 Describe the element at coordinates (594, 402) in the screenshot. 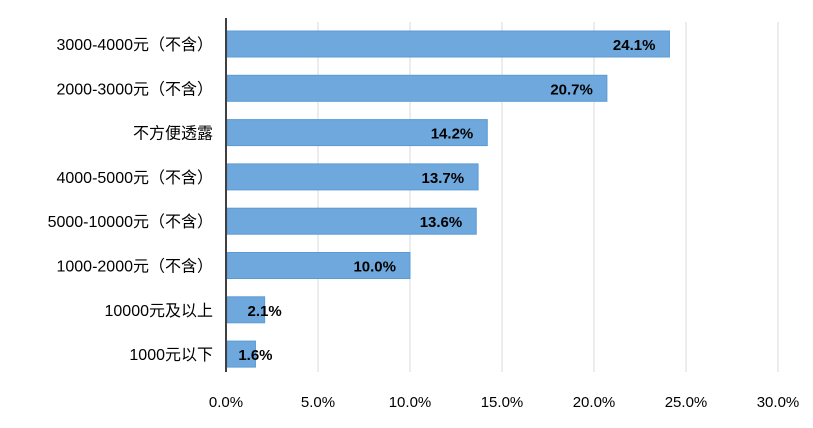

I see `x-tick-label: 20.0%` at that location.